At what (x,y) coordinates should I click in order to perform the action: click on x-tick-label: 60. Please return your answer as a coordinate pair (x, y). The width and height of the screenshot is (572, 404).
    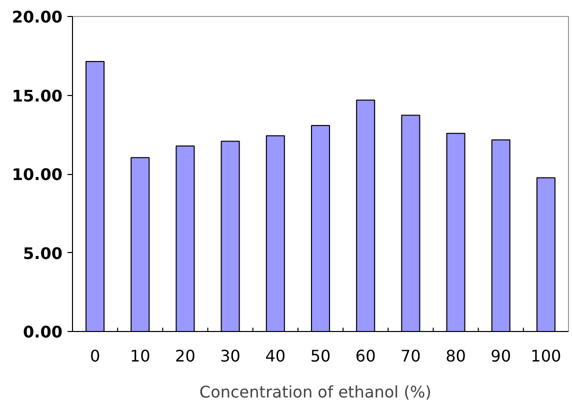
    Looking at the image, I should click on (365, 356).